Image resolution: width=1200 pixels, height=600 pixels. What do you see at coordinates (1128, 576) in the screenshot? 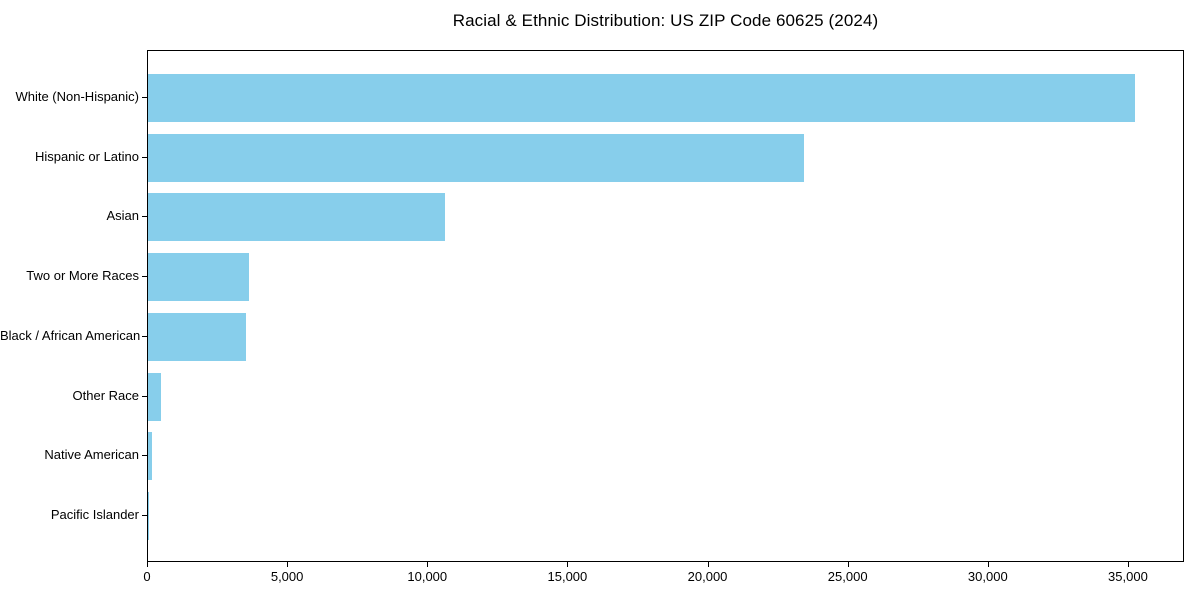
I see `x-axis-tick-label: 35,000` at bounding box center [1128, 576].